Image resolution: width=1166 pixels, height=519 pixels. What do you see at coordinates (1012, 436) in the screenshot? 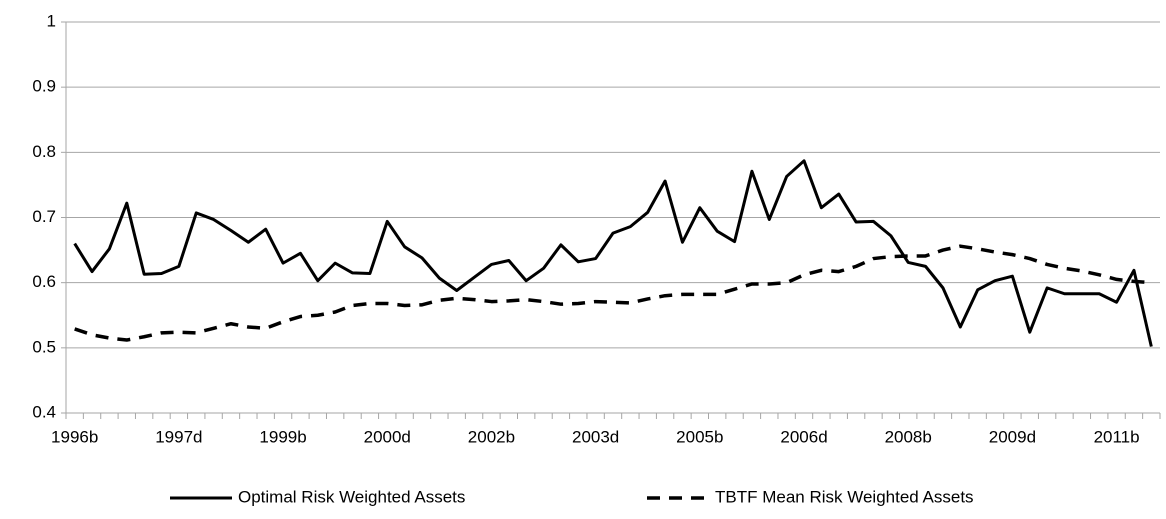
I see `x-tick-label: 2009d` at bounding box center [1012, 436].